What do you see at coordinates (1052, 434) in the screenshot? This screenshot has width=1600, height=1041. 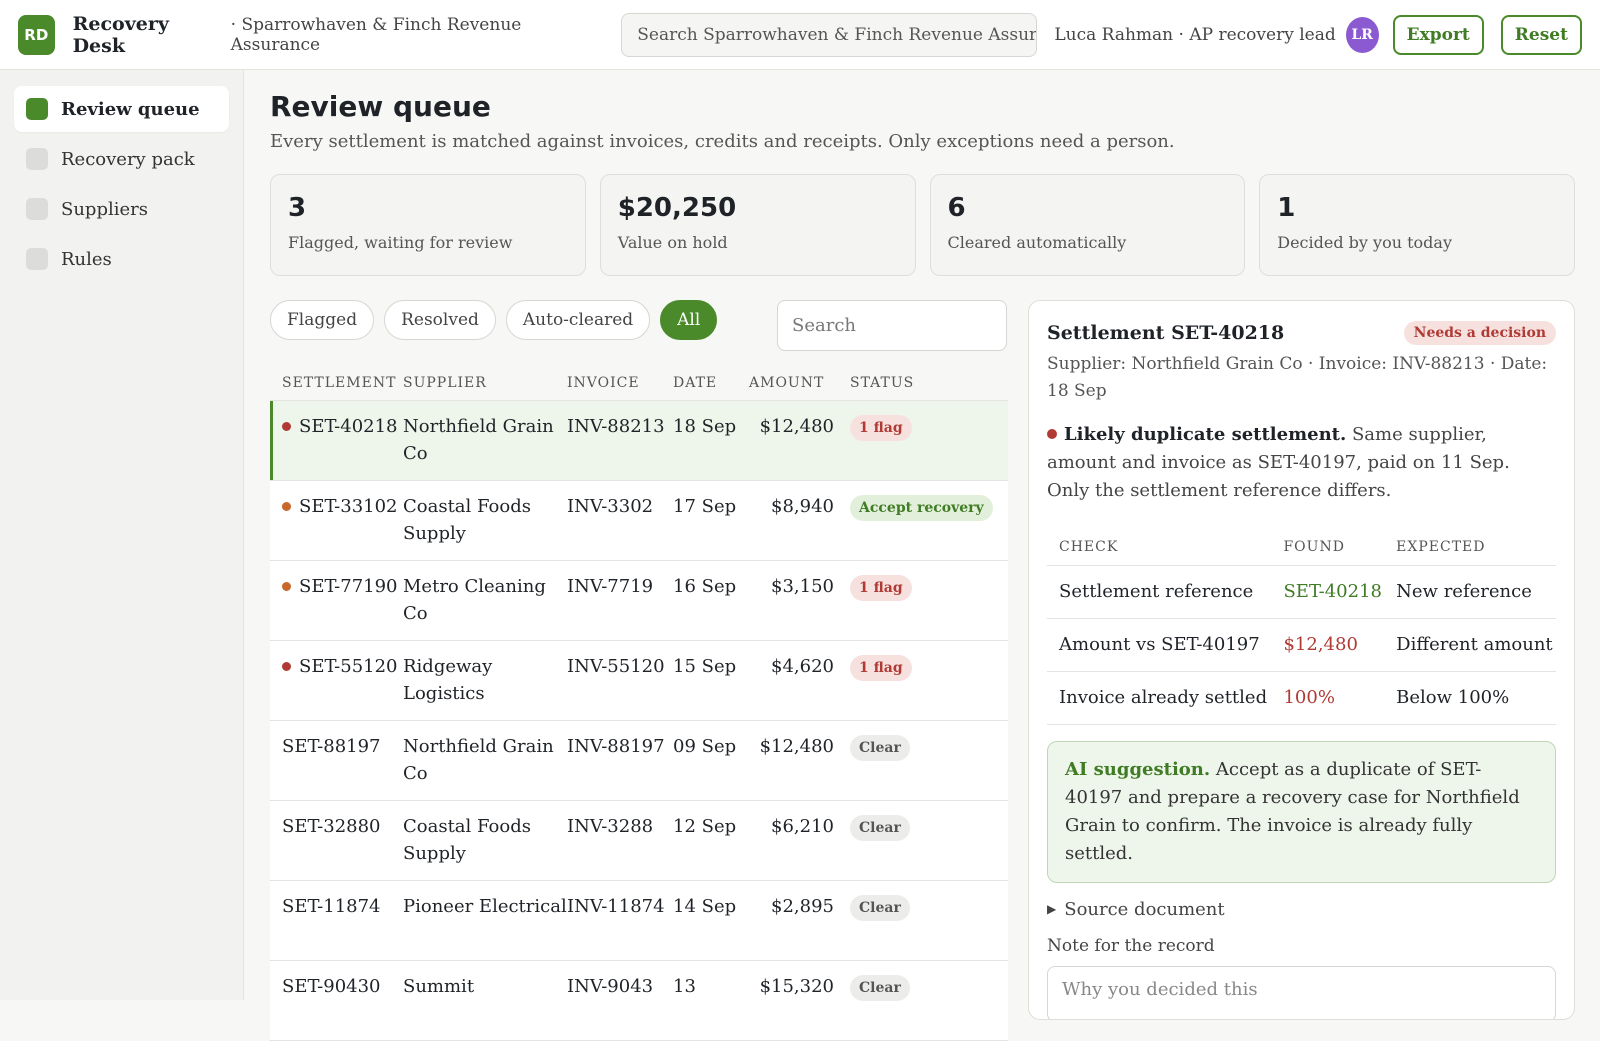 I see `flag-dot-icon` at bounding box center [1052, 434].